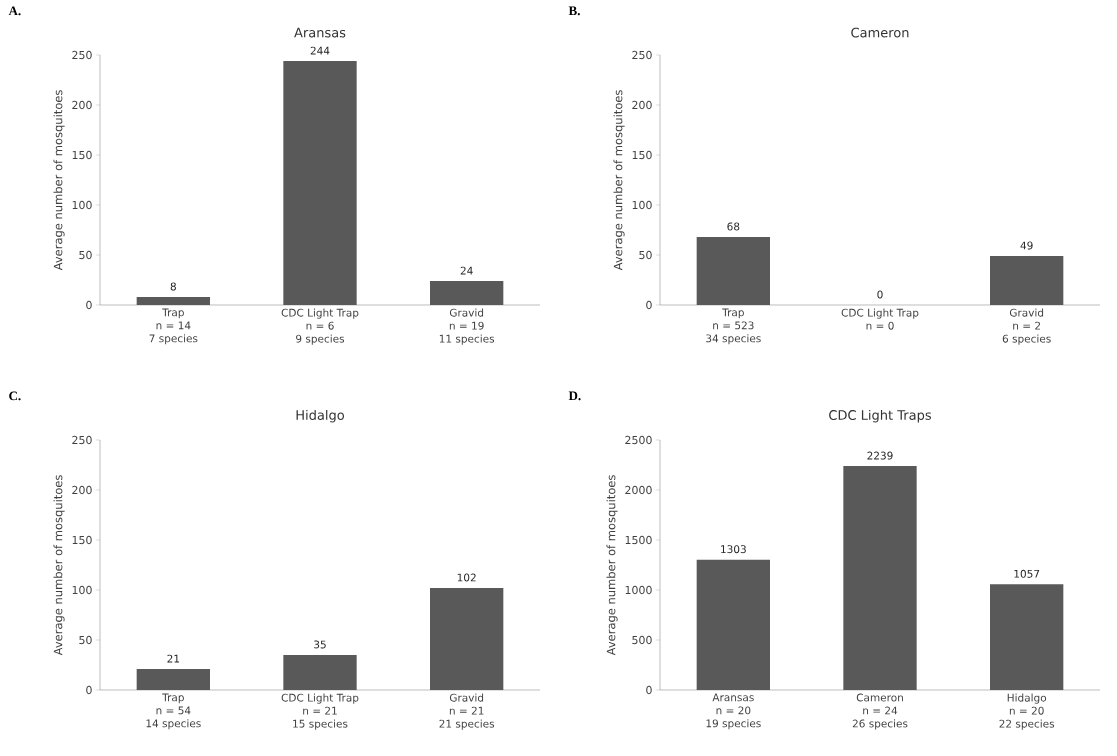 This screenshot has width=1117, height=756. Describe the element at coordinates (574, 11) in the screenshot. I see `text: B.` at that location.